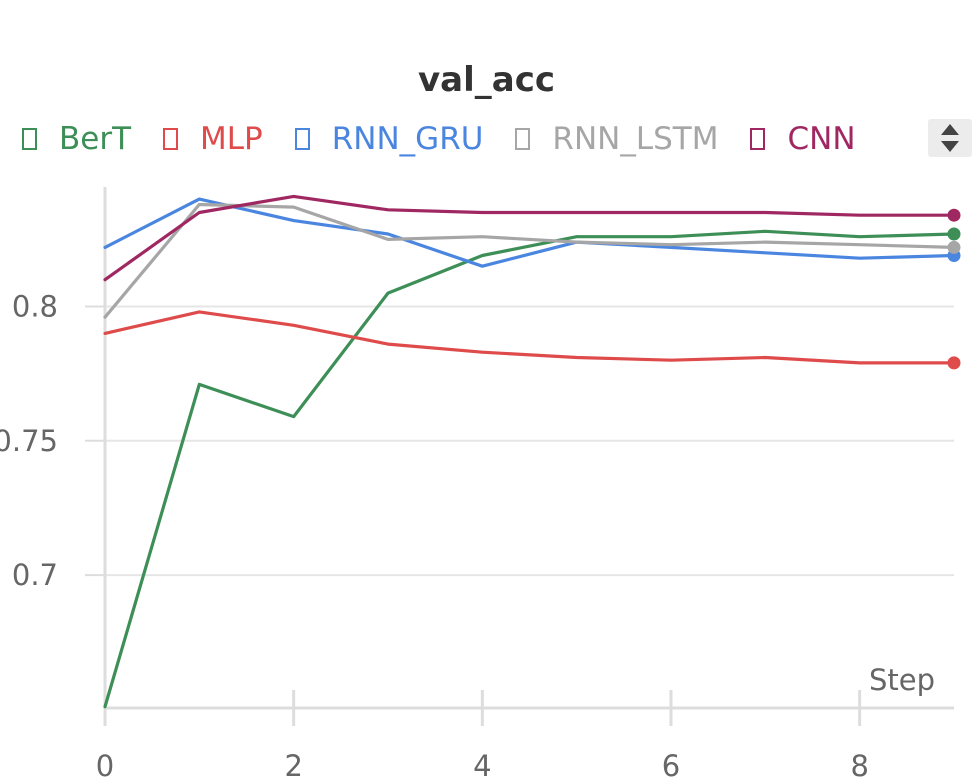  I want to click on series-end-marker-bert, so click(954, 234).